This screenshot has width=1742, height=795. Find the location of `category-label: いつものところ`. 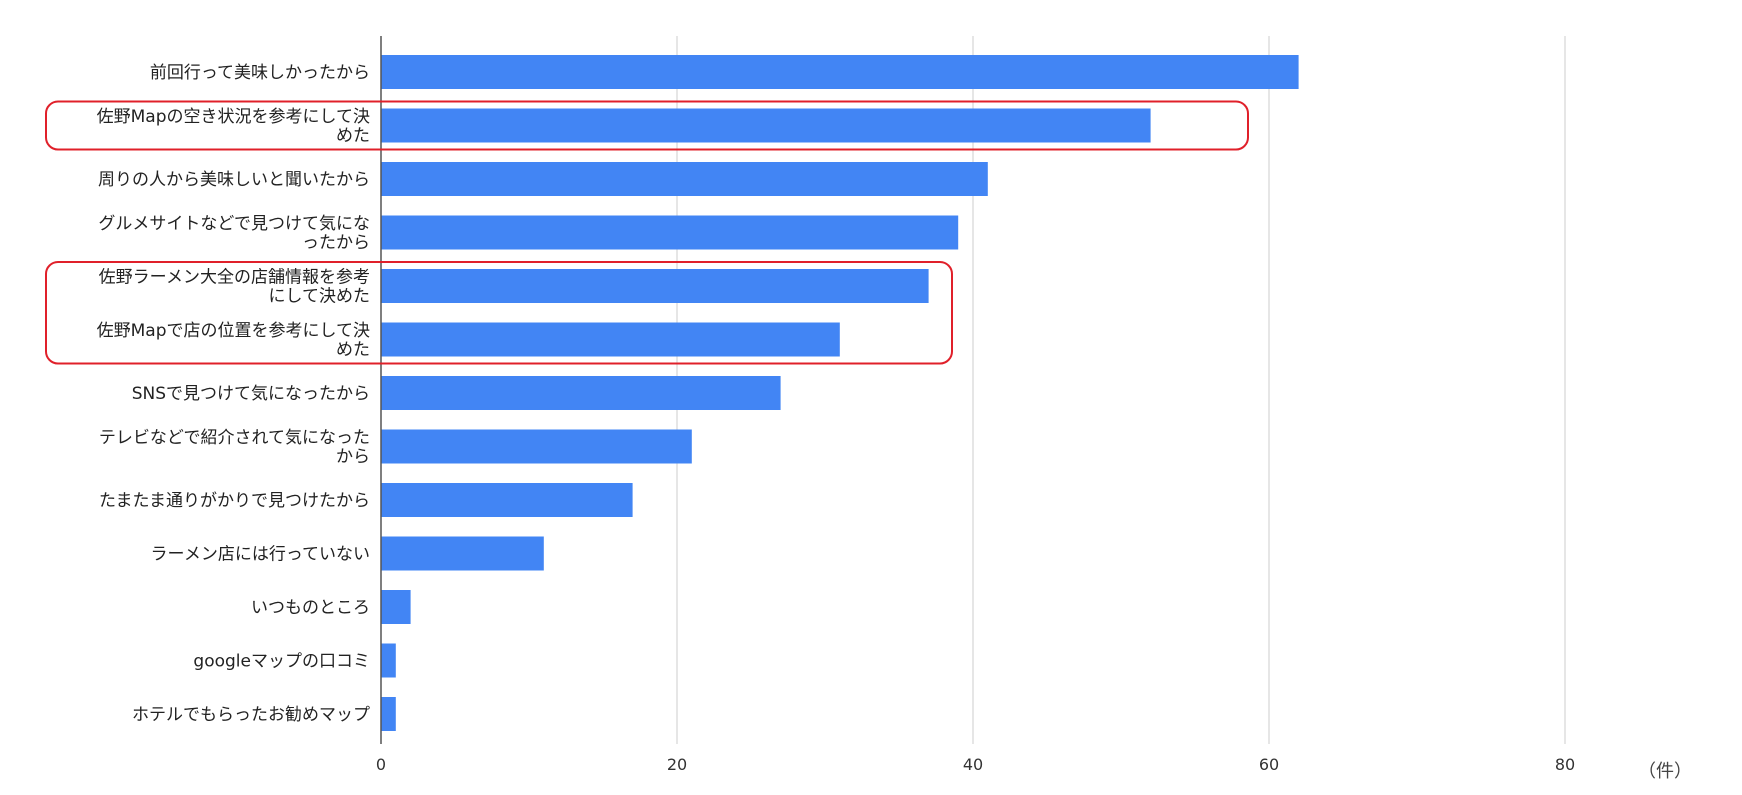

category-label: いつものところ is located at coordinates (310, 608).